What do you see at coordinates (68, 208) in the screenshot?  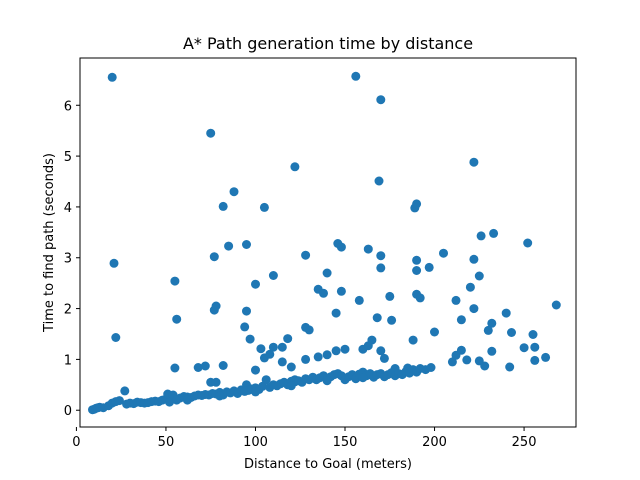 I see `y-tick-label: 4` at bounding box center [68, 208].